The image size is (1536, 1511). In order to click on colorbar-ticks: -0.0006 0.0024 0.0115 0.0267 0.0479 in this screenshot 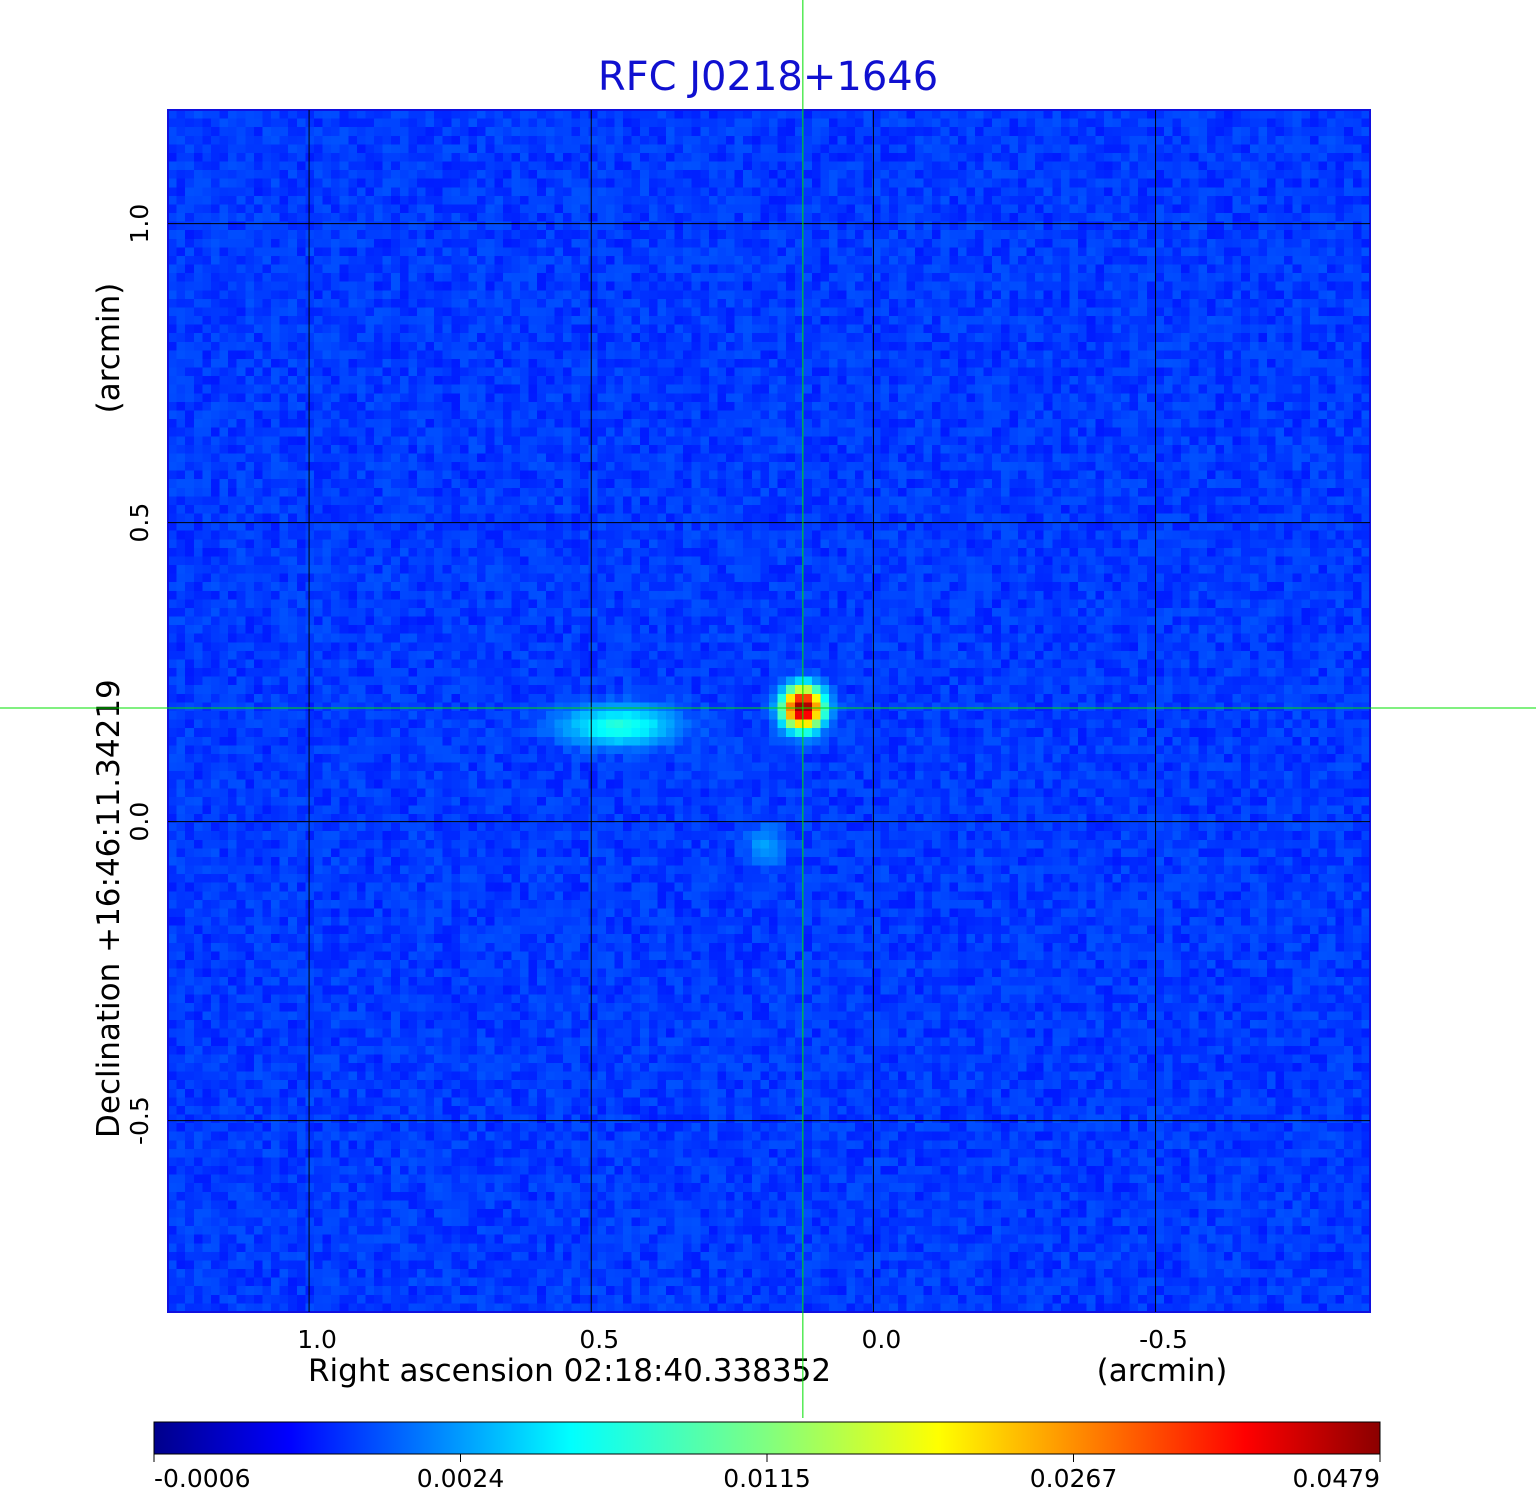, I will do `click(767, 1473)`.